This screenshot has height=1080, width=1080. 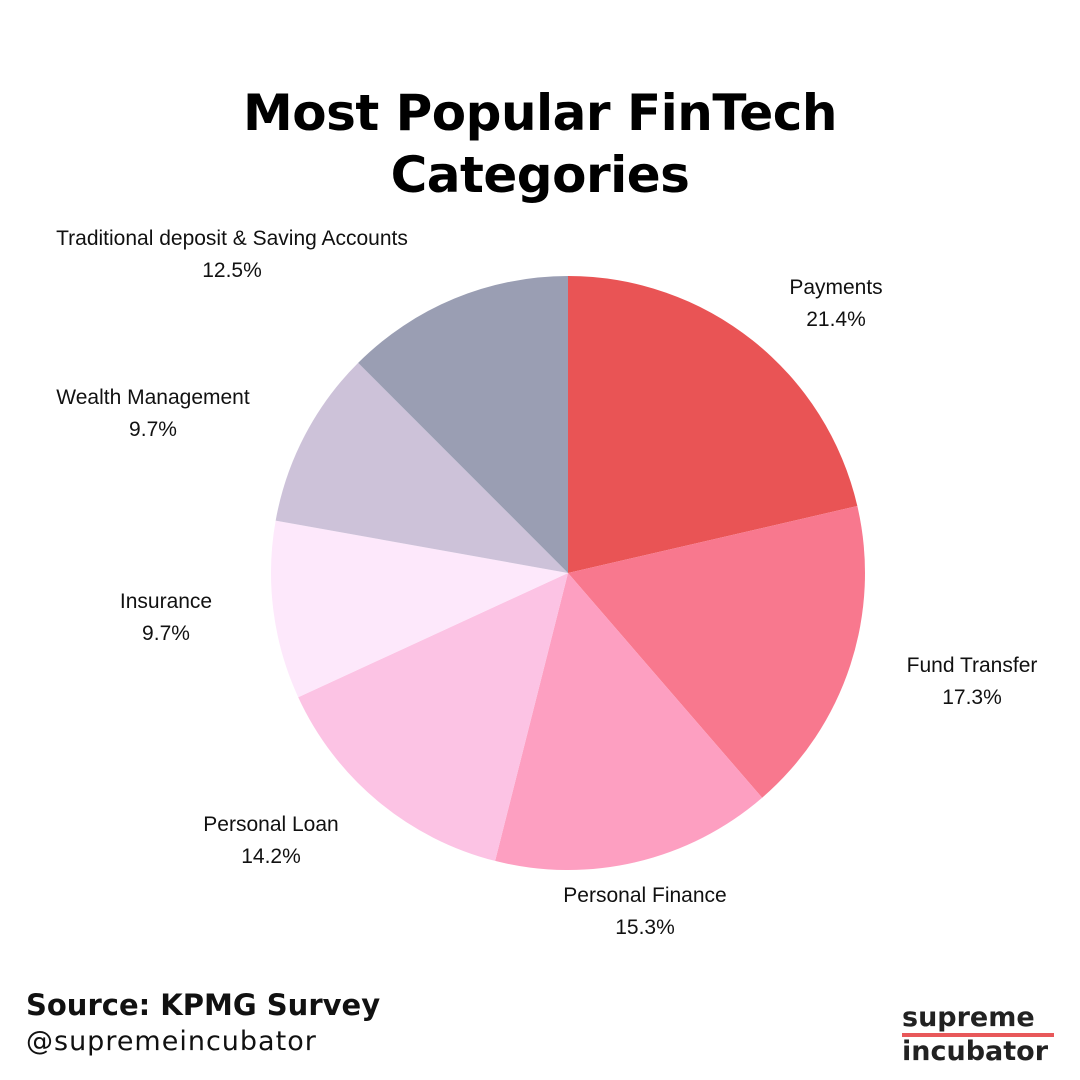 I want to click on slice-label-name: Payments, so click(x=836, y=287).